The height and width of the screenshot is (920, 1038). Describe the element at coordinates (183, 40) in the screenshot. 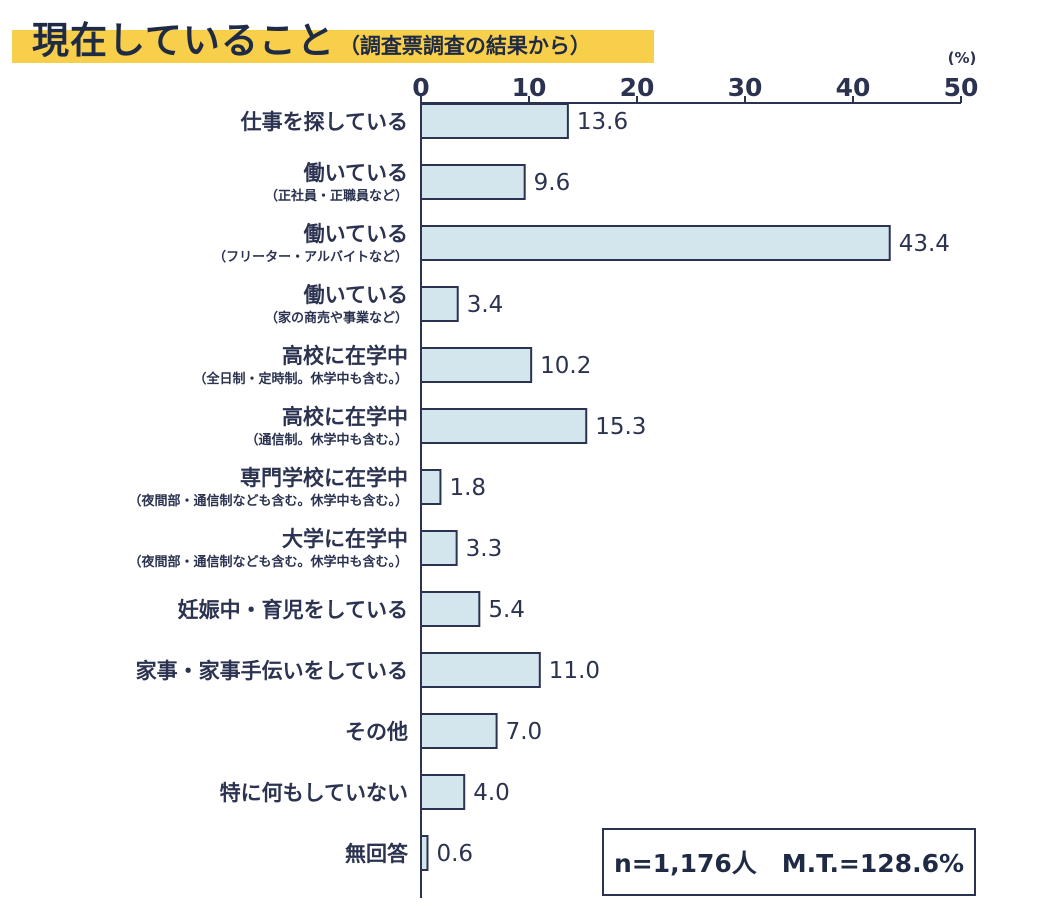

I see `title-text: 現在していること` at that location.